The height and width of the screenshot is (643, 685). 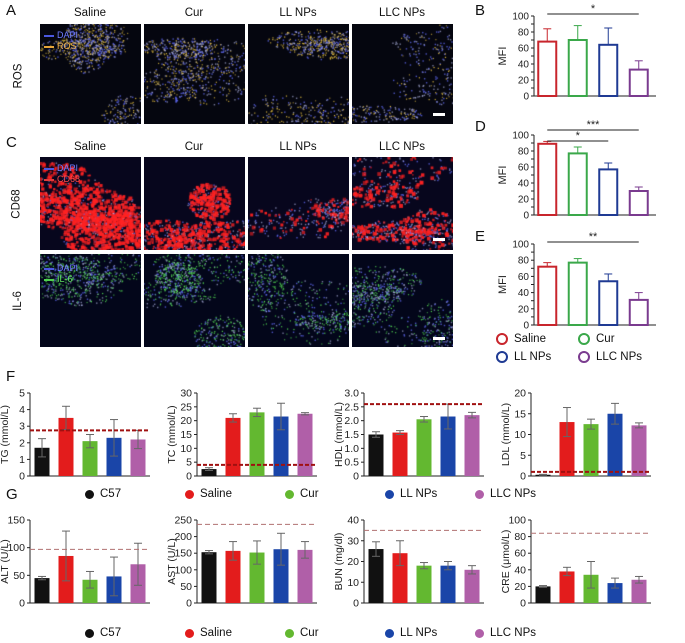 I want to click on d-significance-label: *, so click(x=578, y=136).